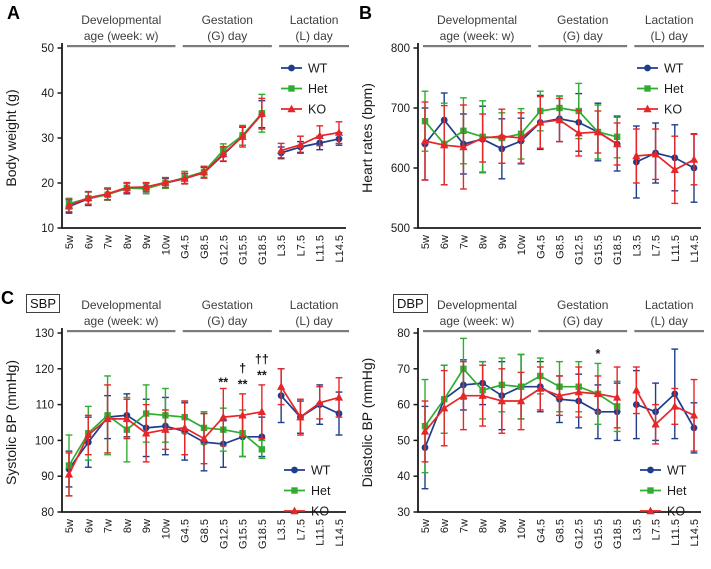  I want to click on x-tick-label: L3.5, so click(637, 529).